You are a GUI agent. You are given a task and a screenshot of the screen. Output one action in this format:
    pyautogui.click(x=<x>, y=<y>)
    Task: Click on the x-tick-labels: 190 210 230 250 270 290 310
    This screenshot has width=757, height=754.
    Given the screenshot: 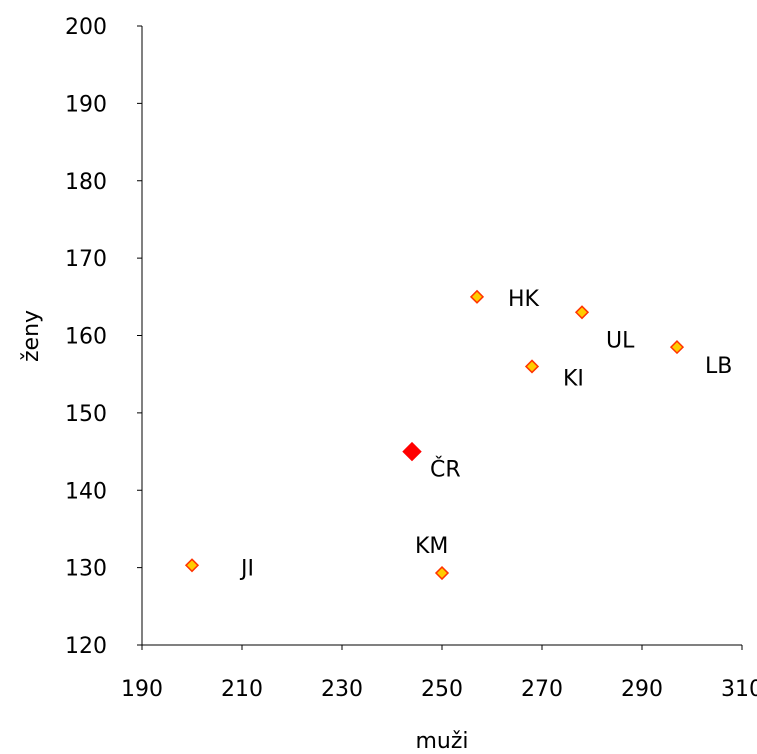 What is the action you would take?
    pyautogui.click(x=439, y=673)
    